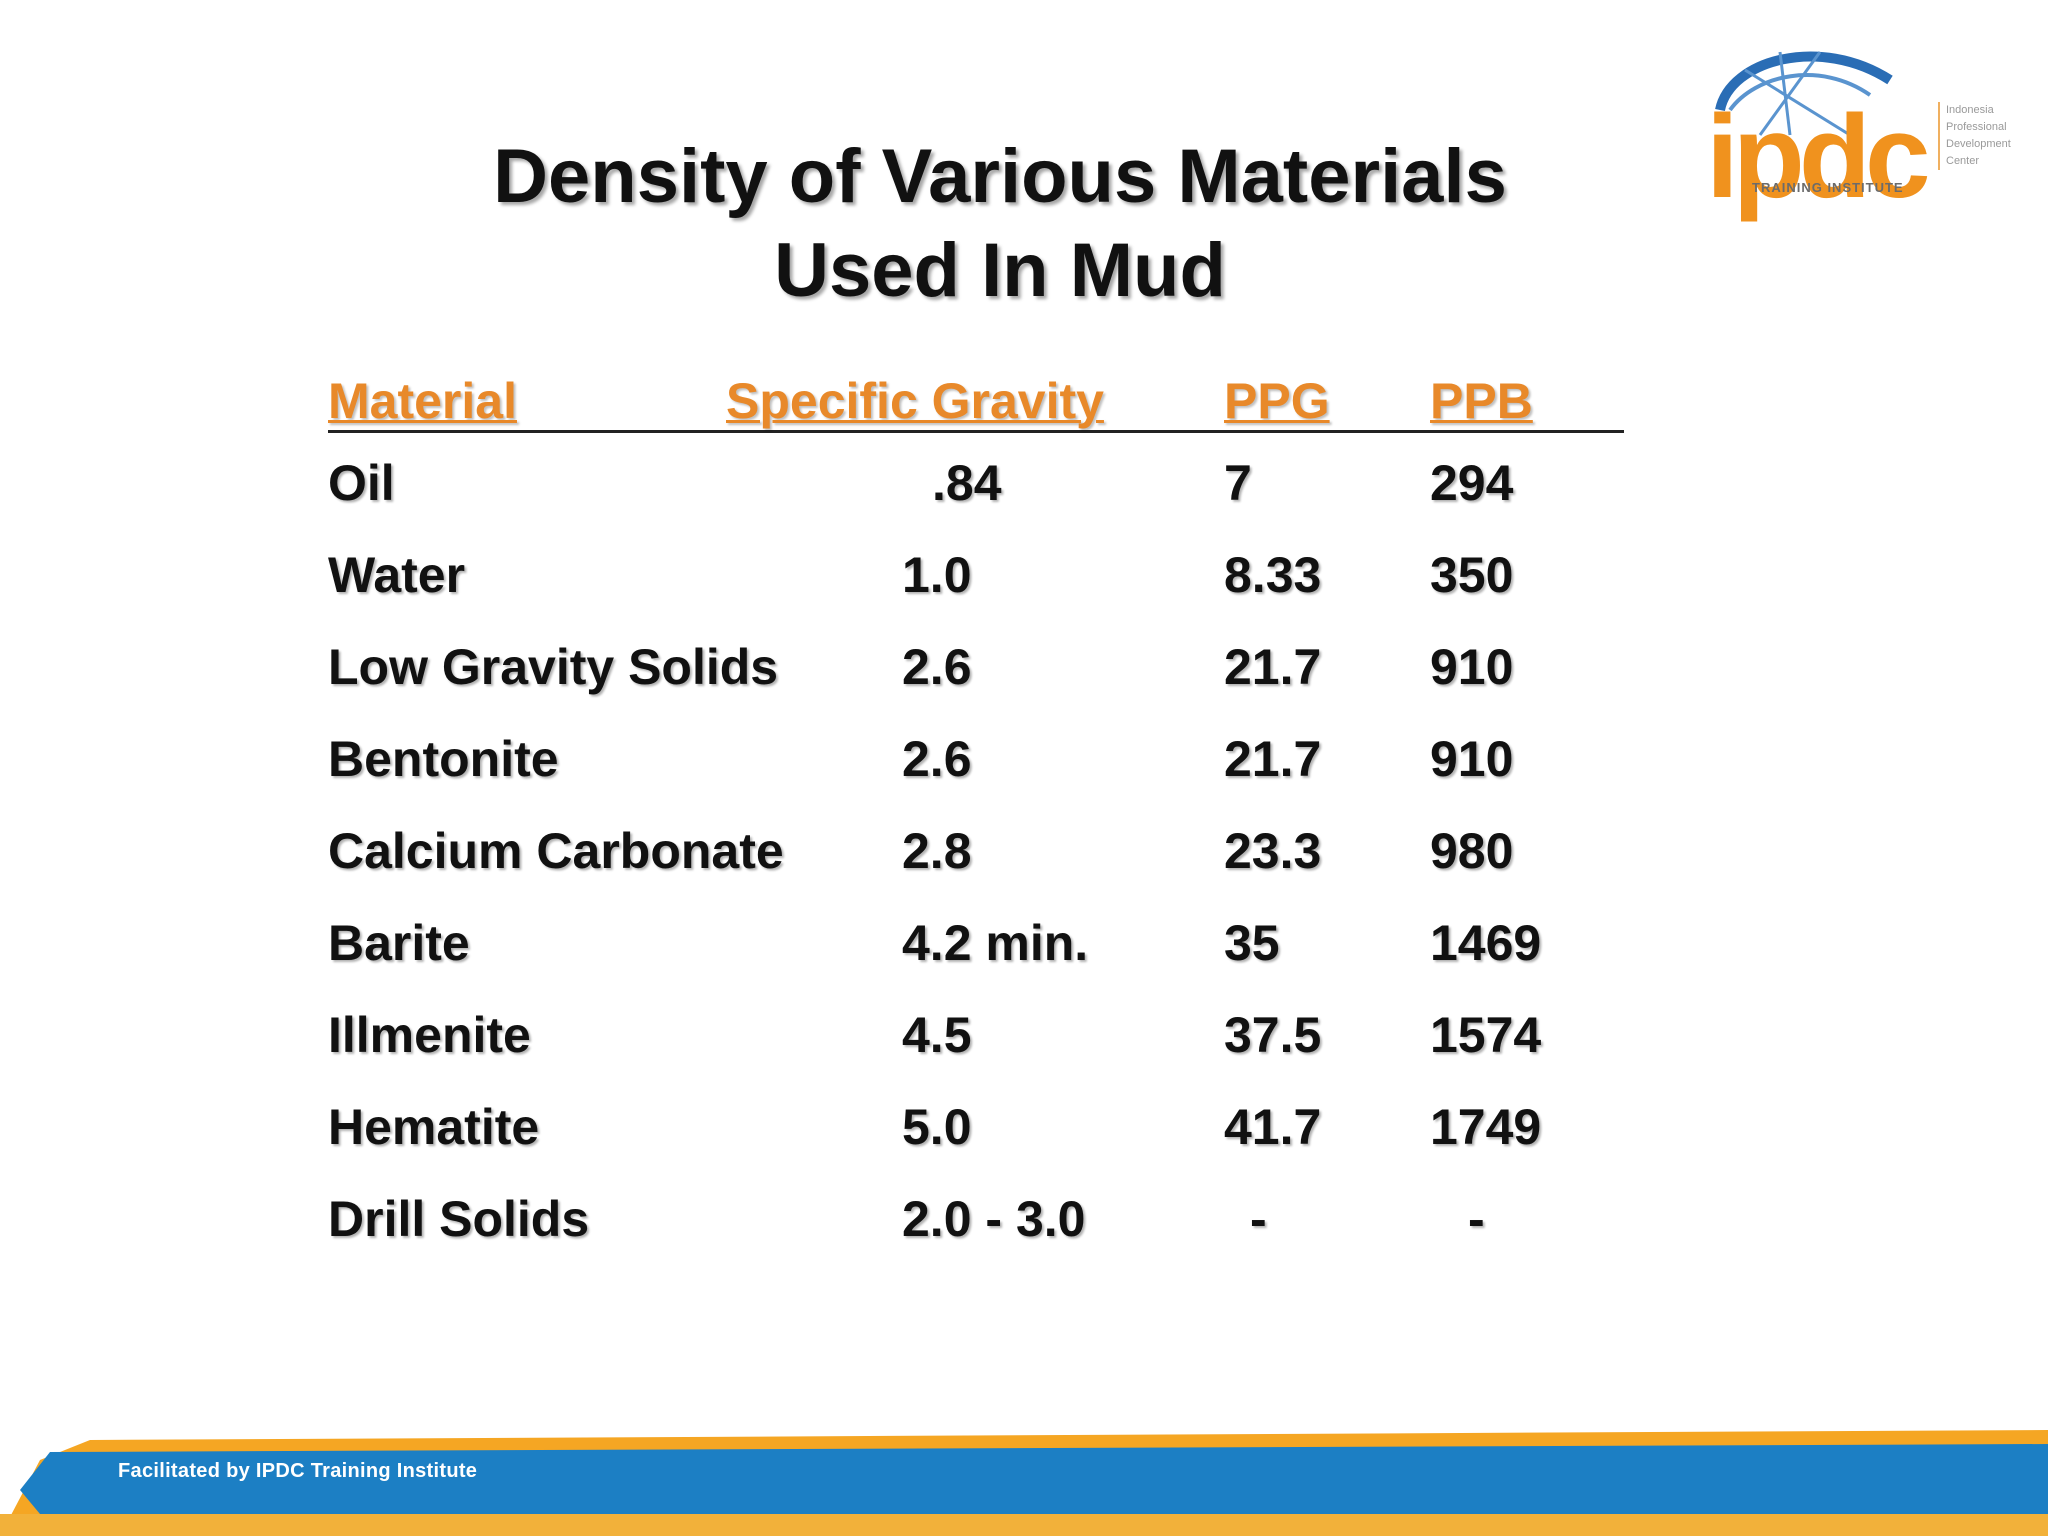  I want to click on table-row: Drill Solids 2.0 - 3.0 - -, so click(976, 1175).